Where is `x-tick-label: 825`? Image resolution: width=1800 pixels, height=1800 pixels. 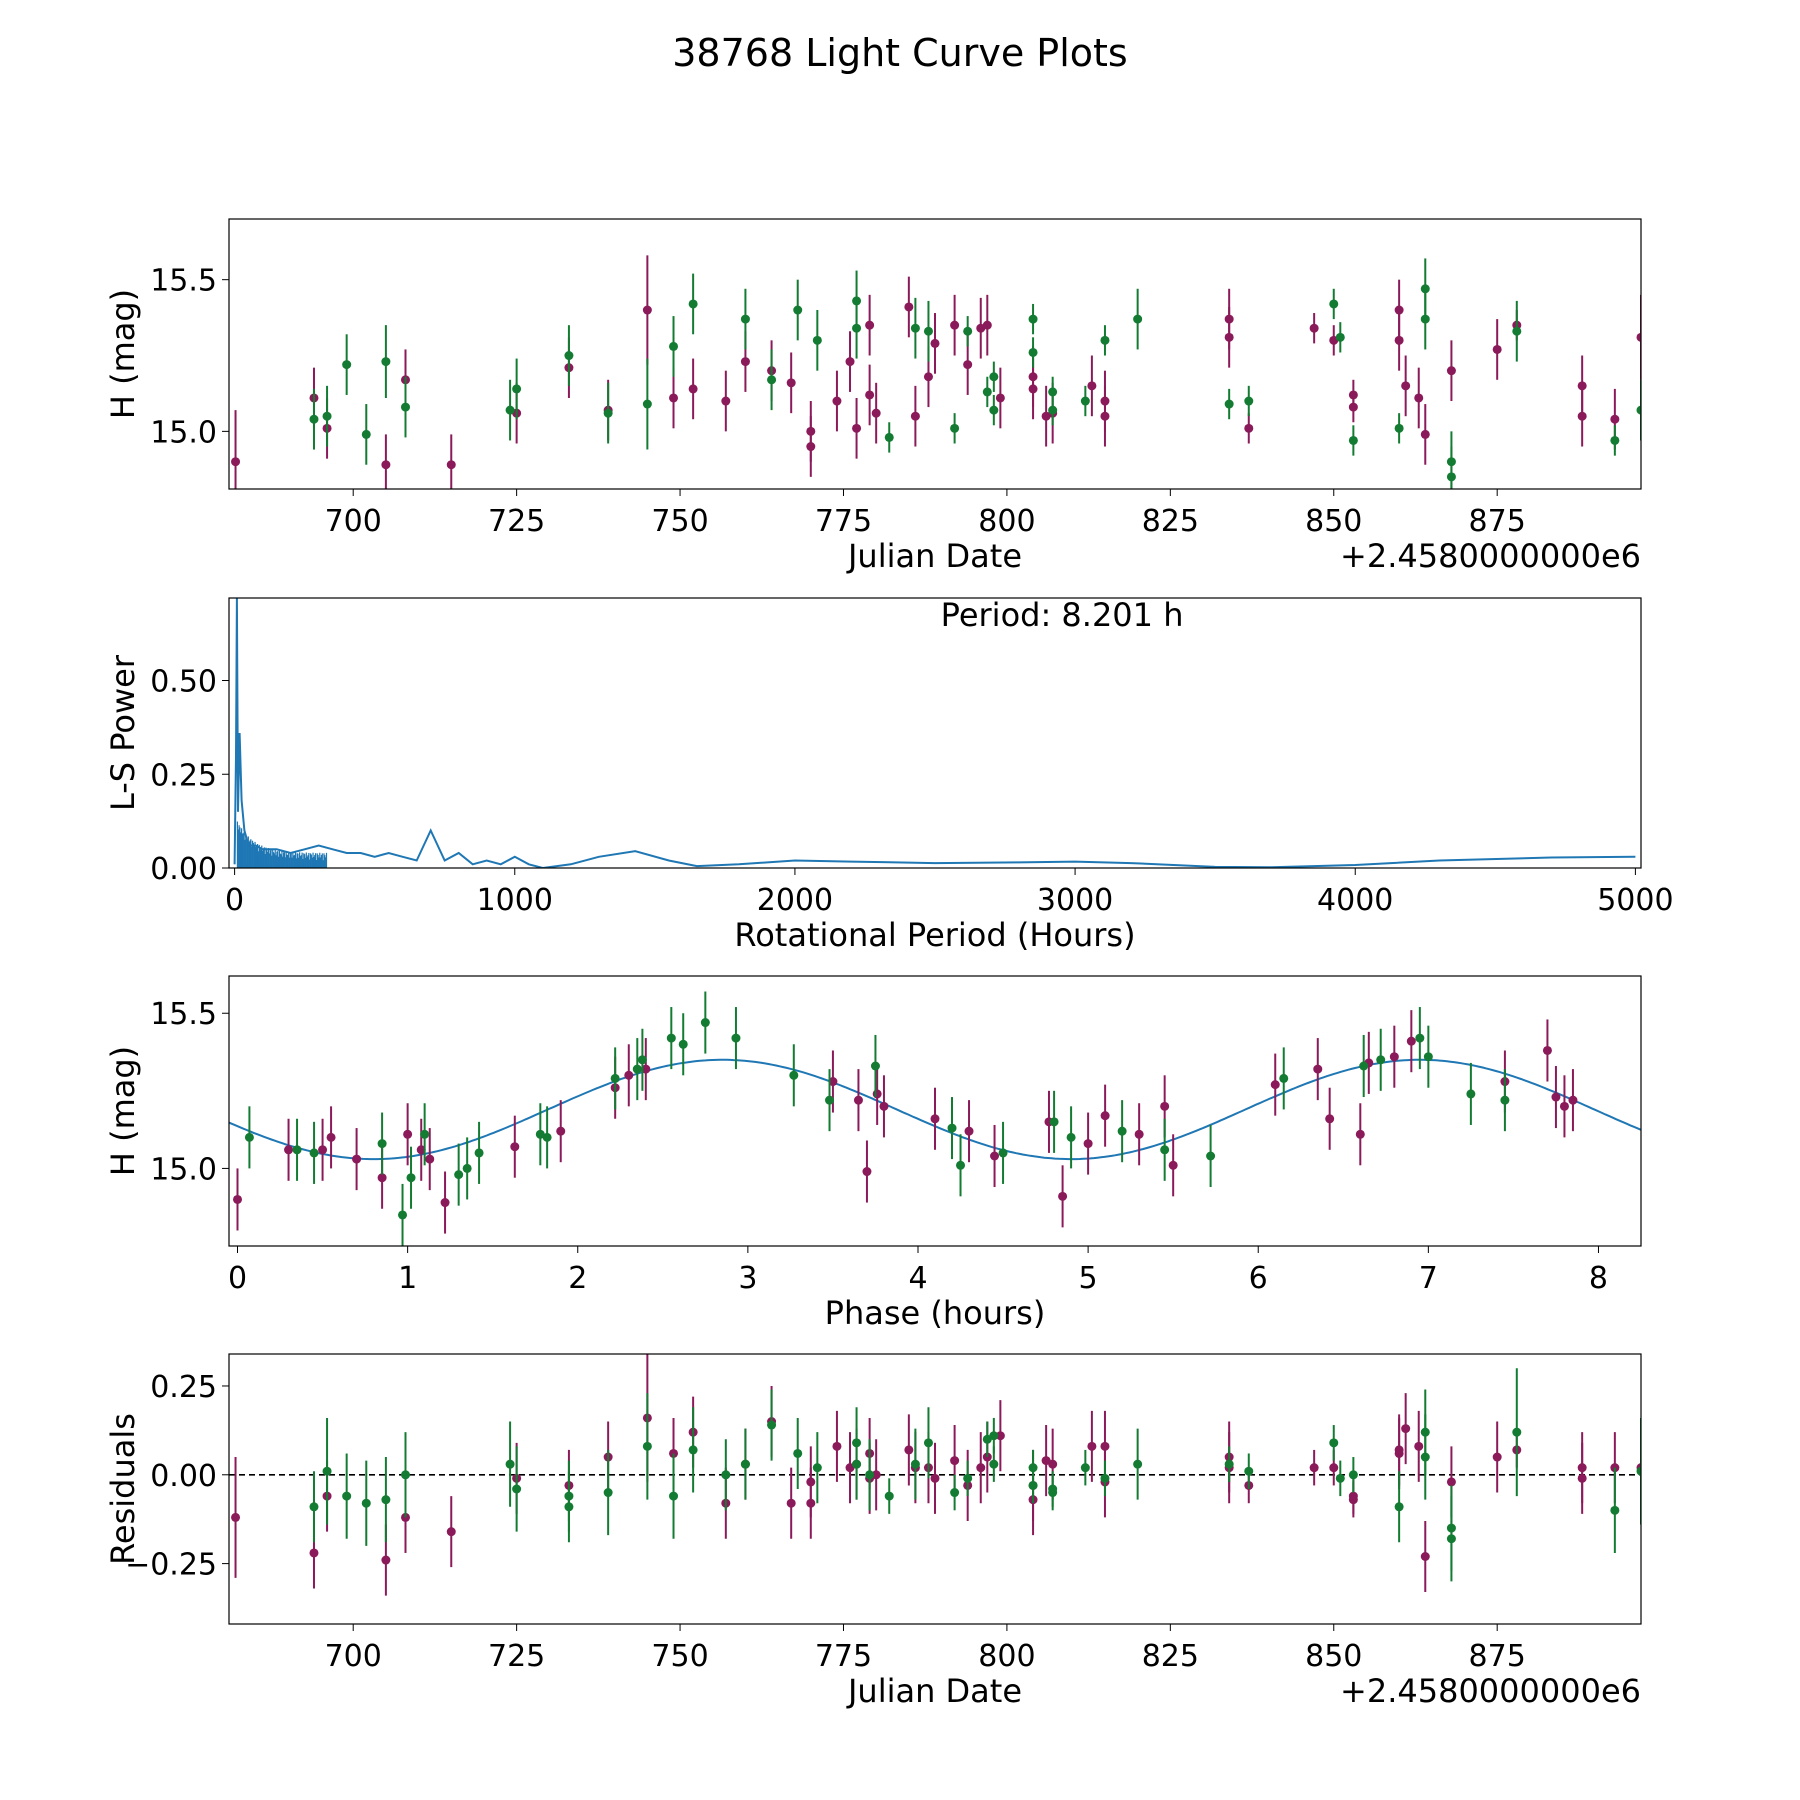 x-tick-label: 825 is located at coordinates (1170, 1656).